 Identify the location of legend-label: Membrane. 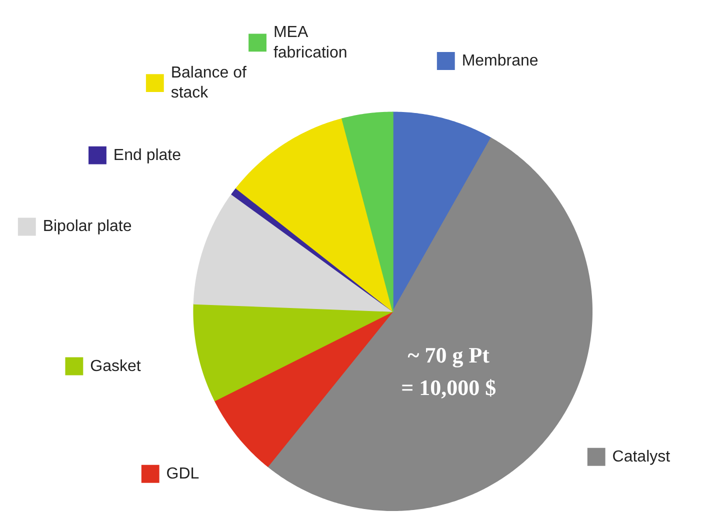
(500, 61).